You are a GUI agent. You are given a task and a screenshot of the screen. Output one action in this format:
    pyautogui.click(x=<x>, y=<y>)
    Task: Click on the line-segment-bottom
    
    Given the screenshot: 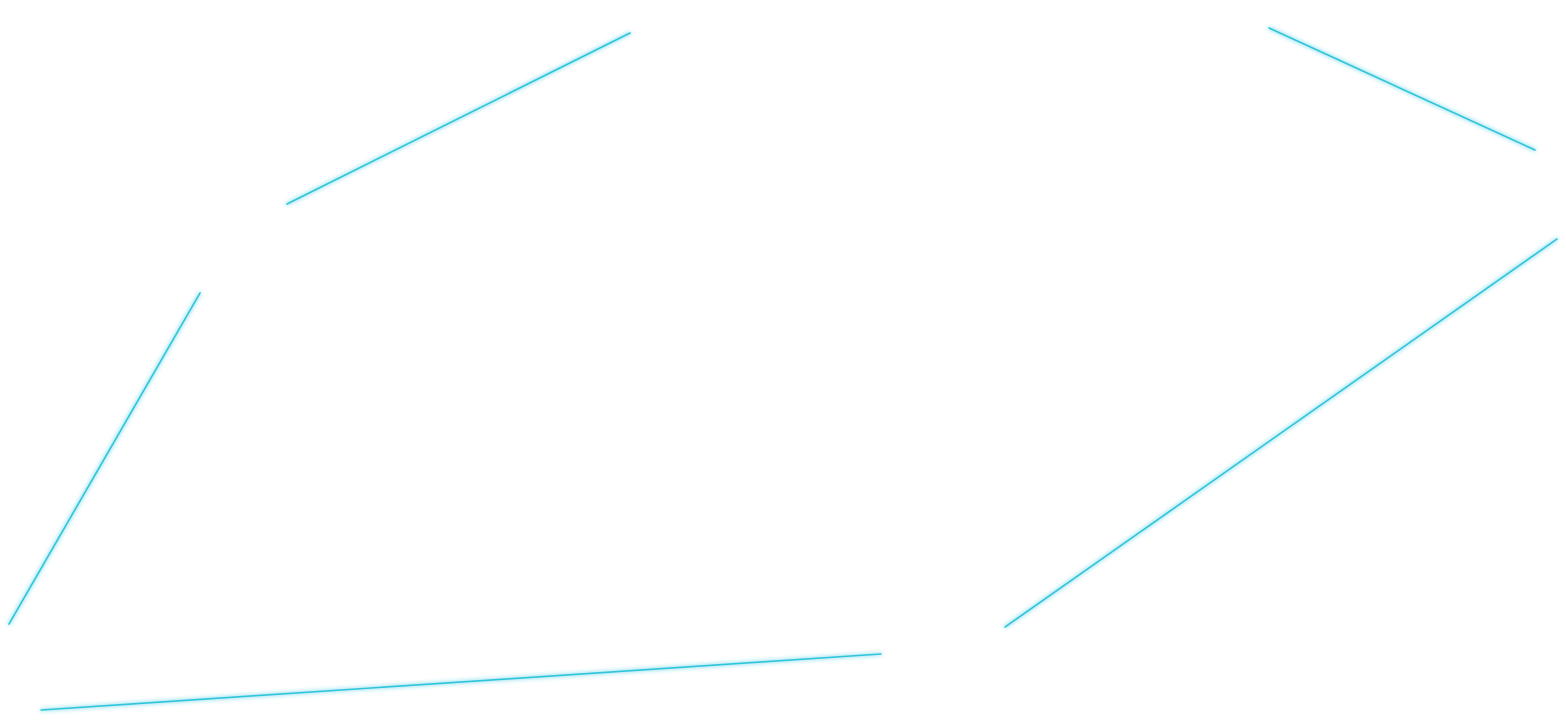 What is the action you would take?
    pyautogui.click(x=461, y=682)
    